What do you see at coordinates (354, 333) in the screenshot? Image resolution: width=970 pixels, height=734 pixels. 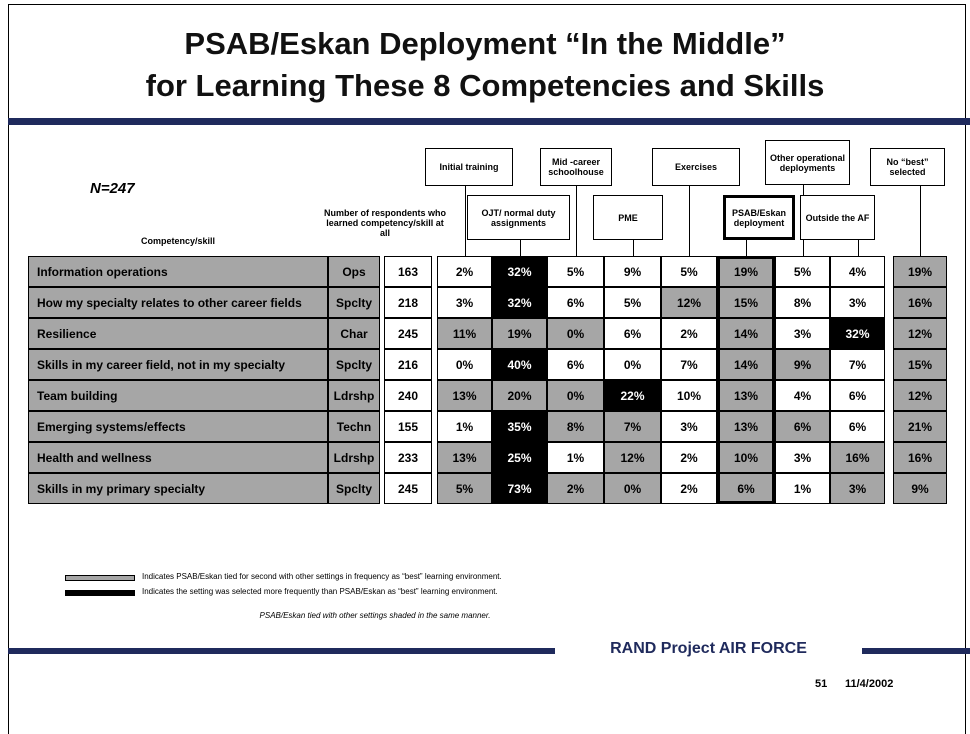 I see `code-cell: Char` at bounding box center [354, 333].